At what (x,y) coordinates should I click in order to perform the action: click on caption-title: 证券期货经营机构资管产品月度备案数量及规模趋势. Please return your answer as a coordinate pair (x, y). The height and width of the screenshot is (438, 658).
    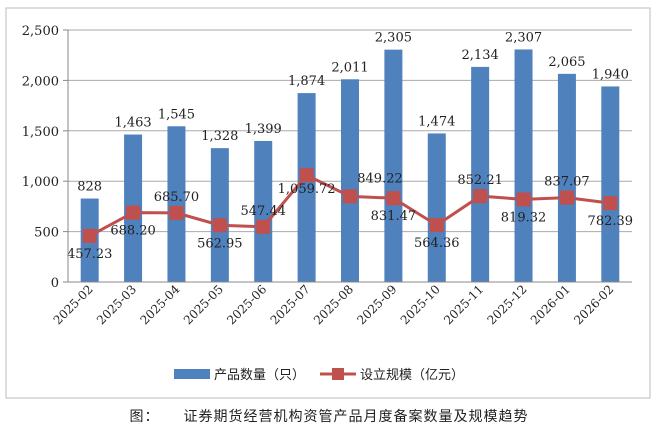
    Looking at the image, I should click on (356, 417).